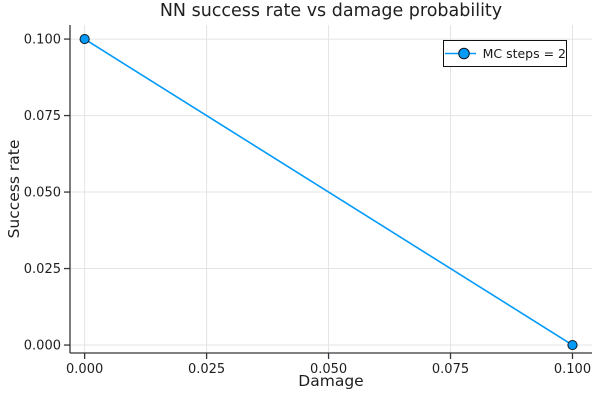 This screenshot has height=400, width=600. What do you see at coordinates (42, 40) in the screenshot?
I see `y-tick-label: 0.100` at bounding box center [42, 40].